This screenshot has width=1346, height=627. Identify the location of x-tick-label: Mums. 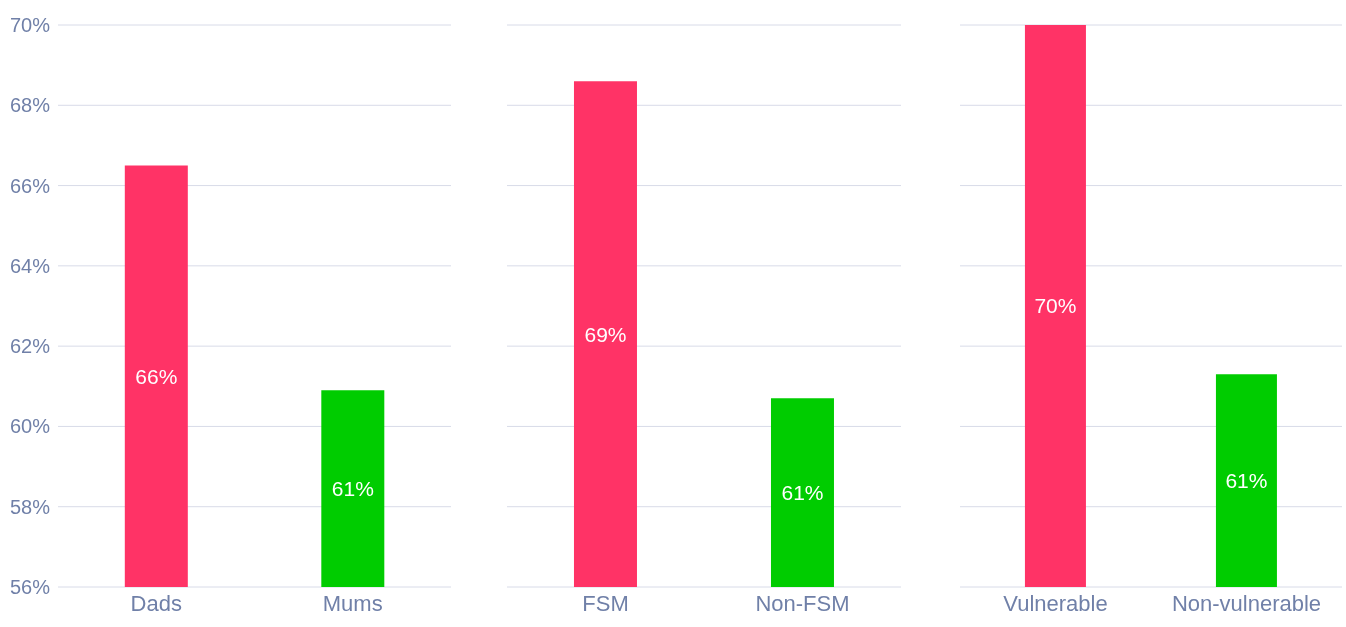
(352, 603).